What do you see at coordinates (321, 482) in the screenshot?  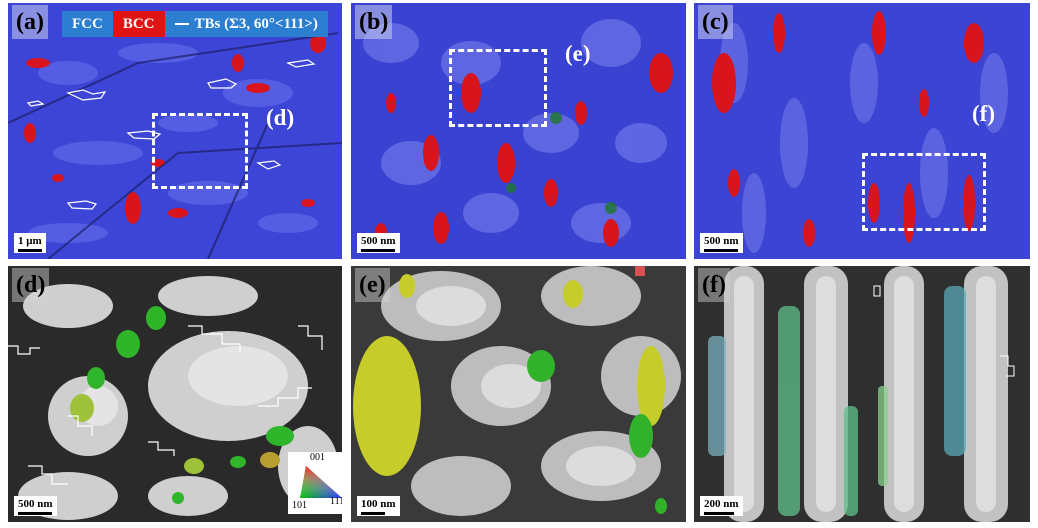 I see `ipf-triangle-icon` at bounding box center [321, 482].